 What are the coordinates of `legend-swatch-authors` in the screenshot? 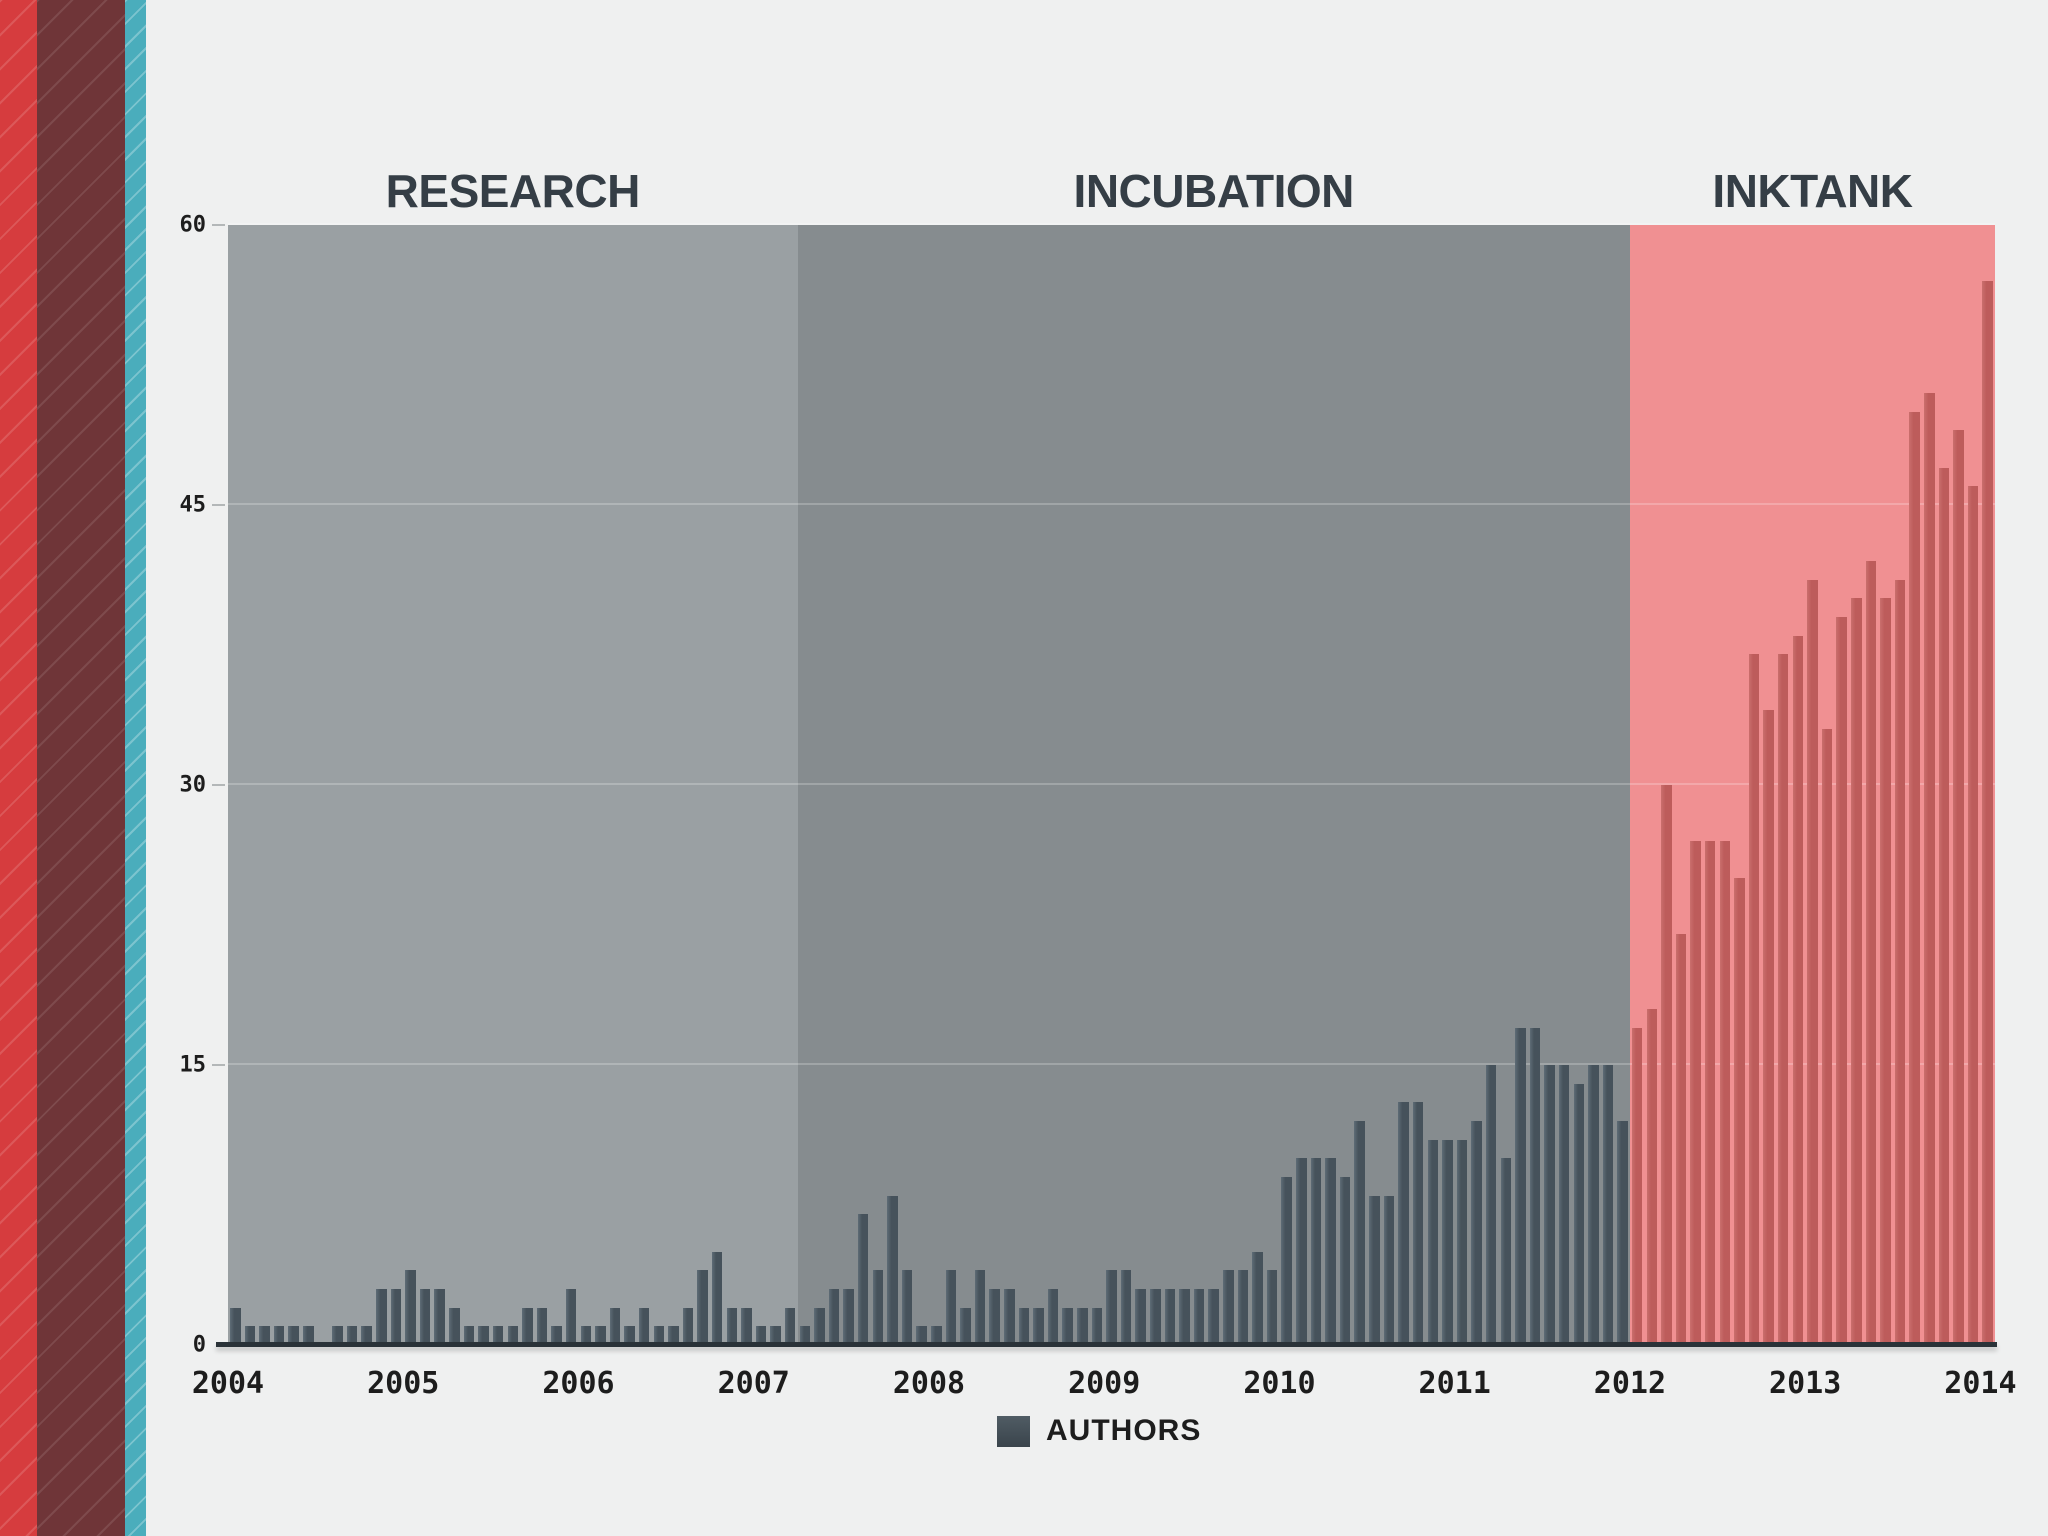 It's located at (1013, 1431).